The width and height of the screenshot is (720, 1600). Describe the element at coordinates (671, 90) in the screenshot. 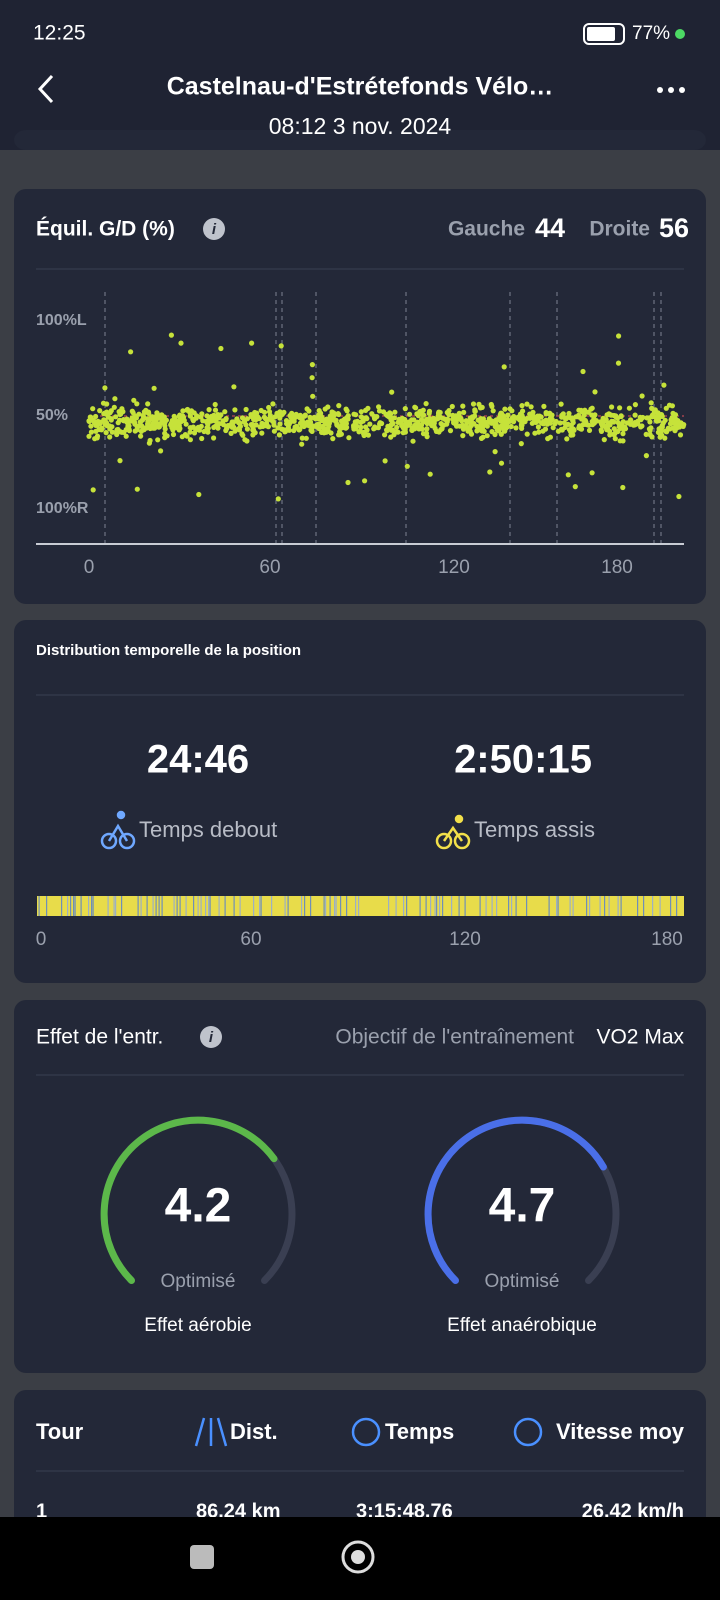

I see `more-button` at that location.